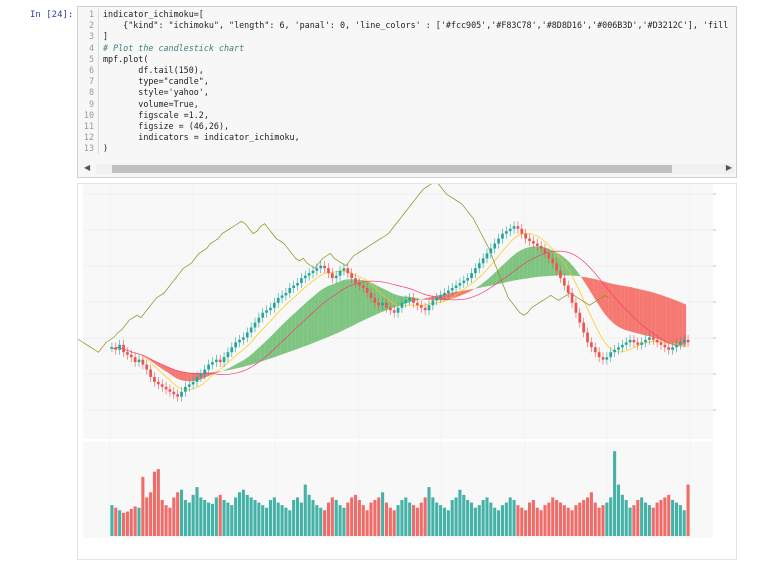  Describe the element at coordinates (88, 138) in the screenshot. I see `line-number: 12` at that location.